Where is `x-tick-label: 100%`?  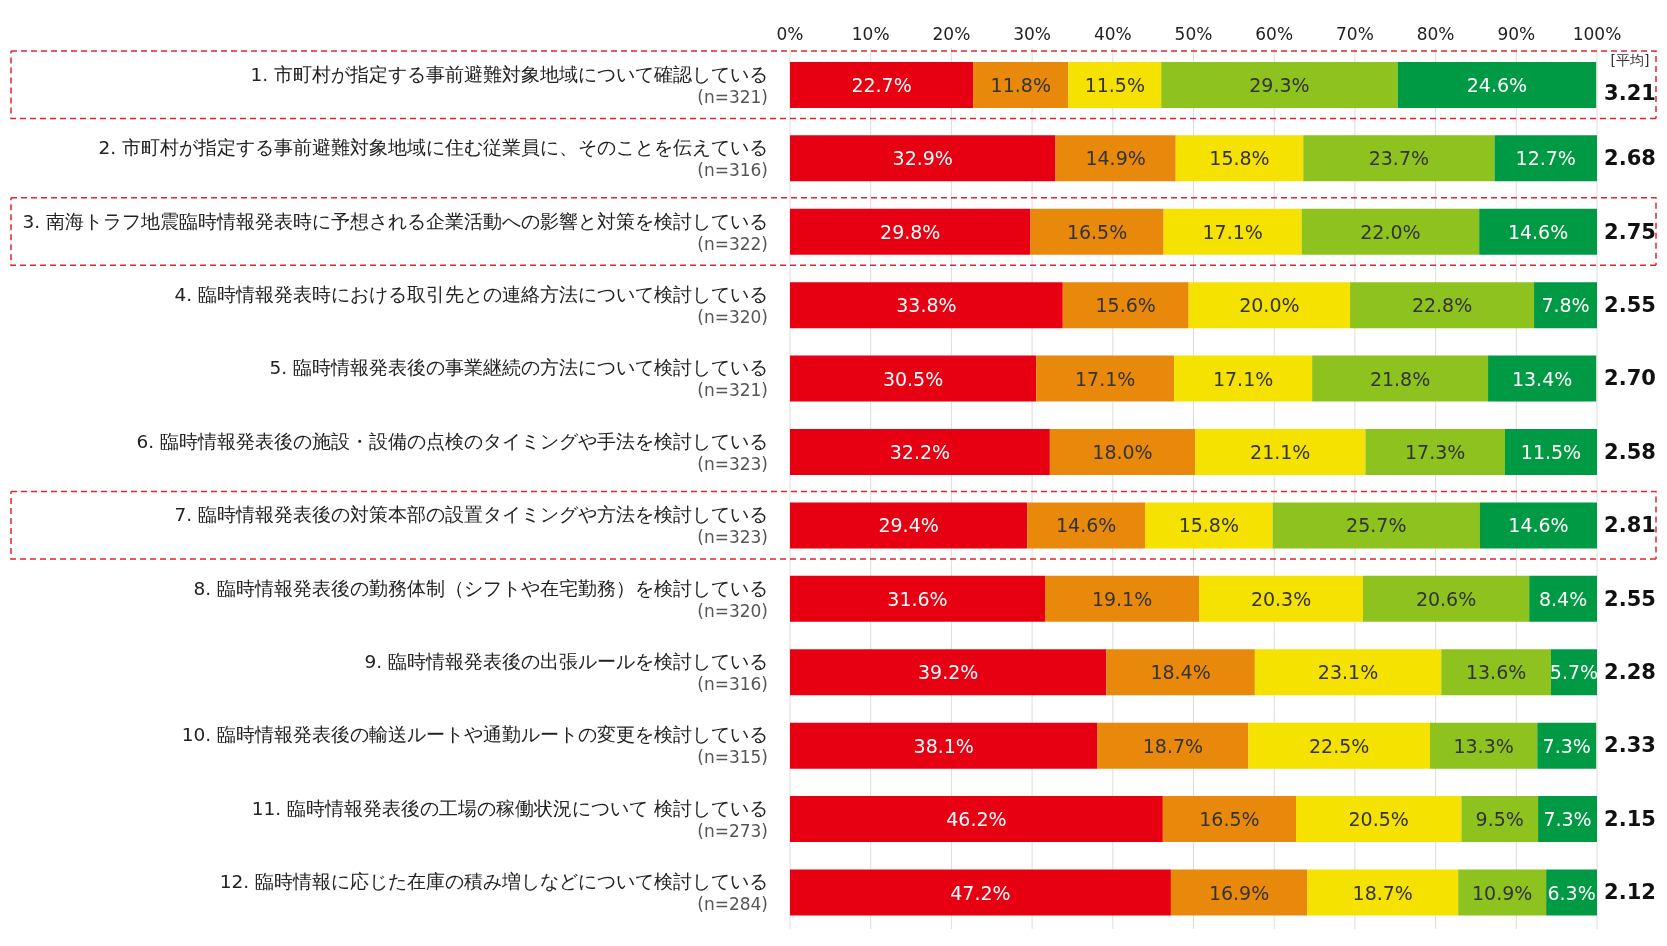 x-tick-label: 100% is located at coordinates (1597, 34).